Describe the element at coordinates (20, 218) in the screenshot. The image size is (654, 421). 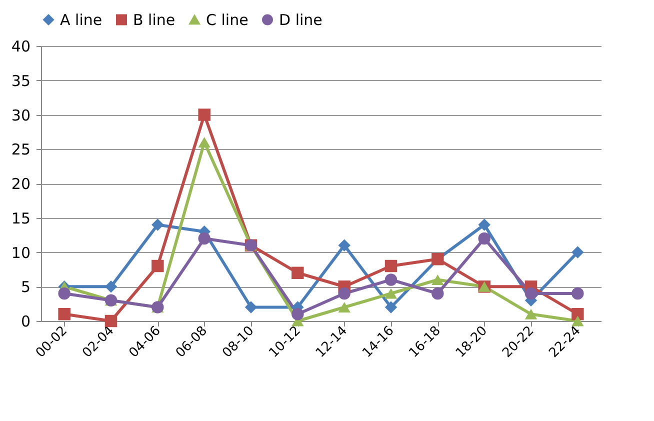
I see `y-tick-label: 15` at that location.